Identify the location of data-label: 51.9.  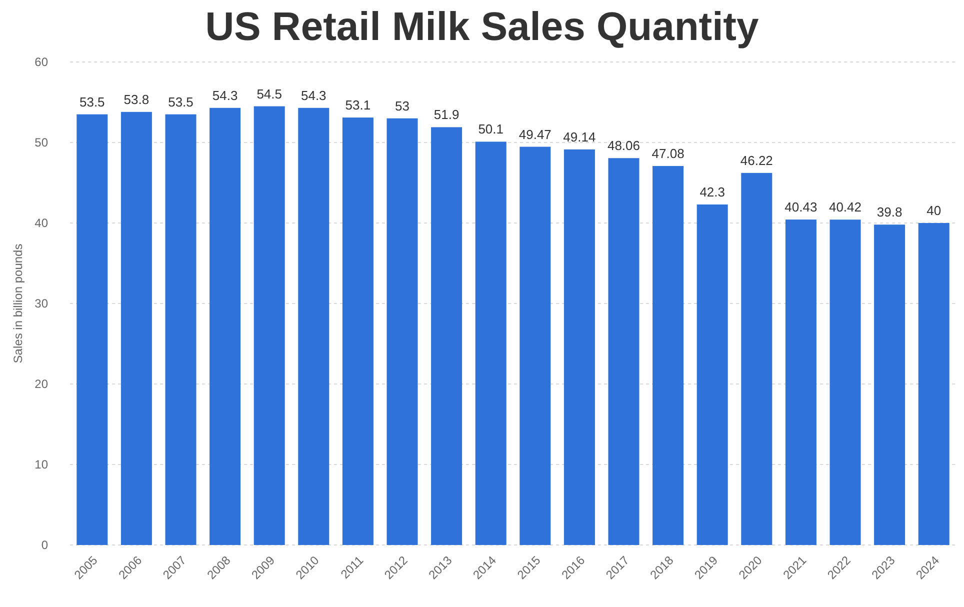
(447, 114).